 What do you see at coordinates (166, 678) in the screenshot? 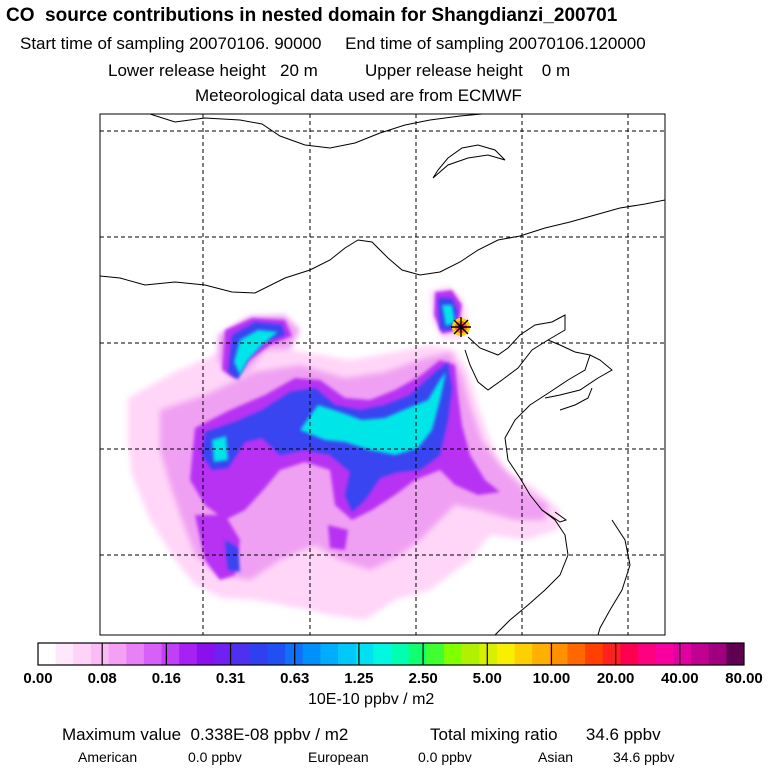
I see `colorbar-tick-label: 0.16` at bounding box center [166, 678].